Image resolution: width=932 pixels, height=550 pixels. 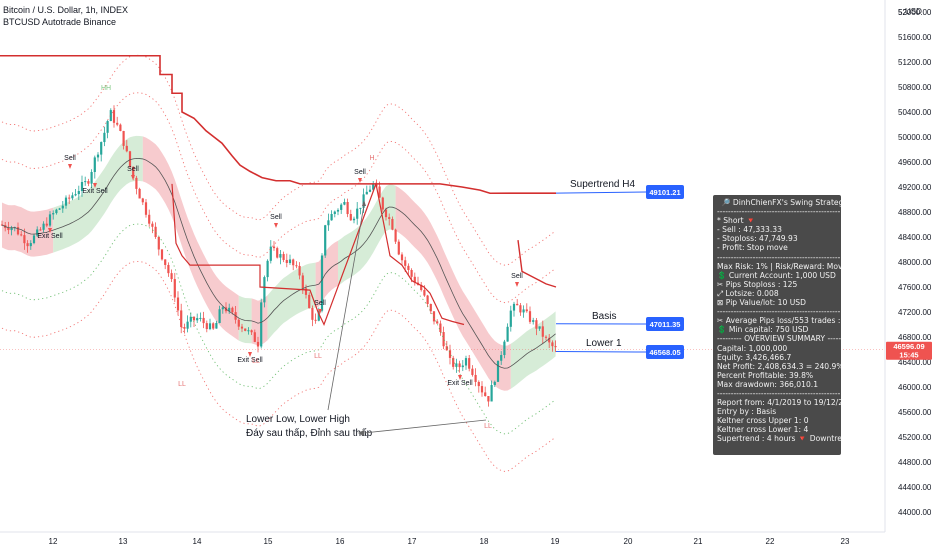 I want to click on bull-band-segment, so click(x=367, y=235).